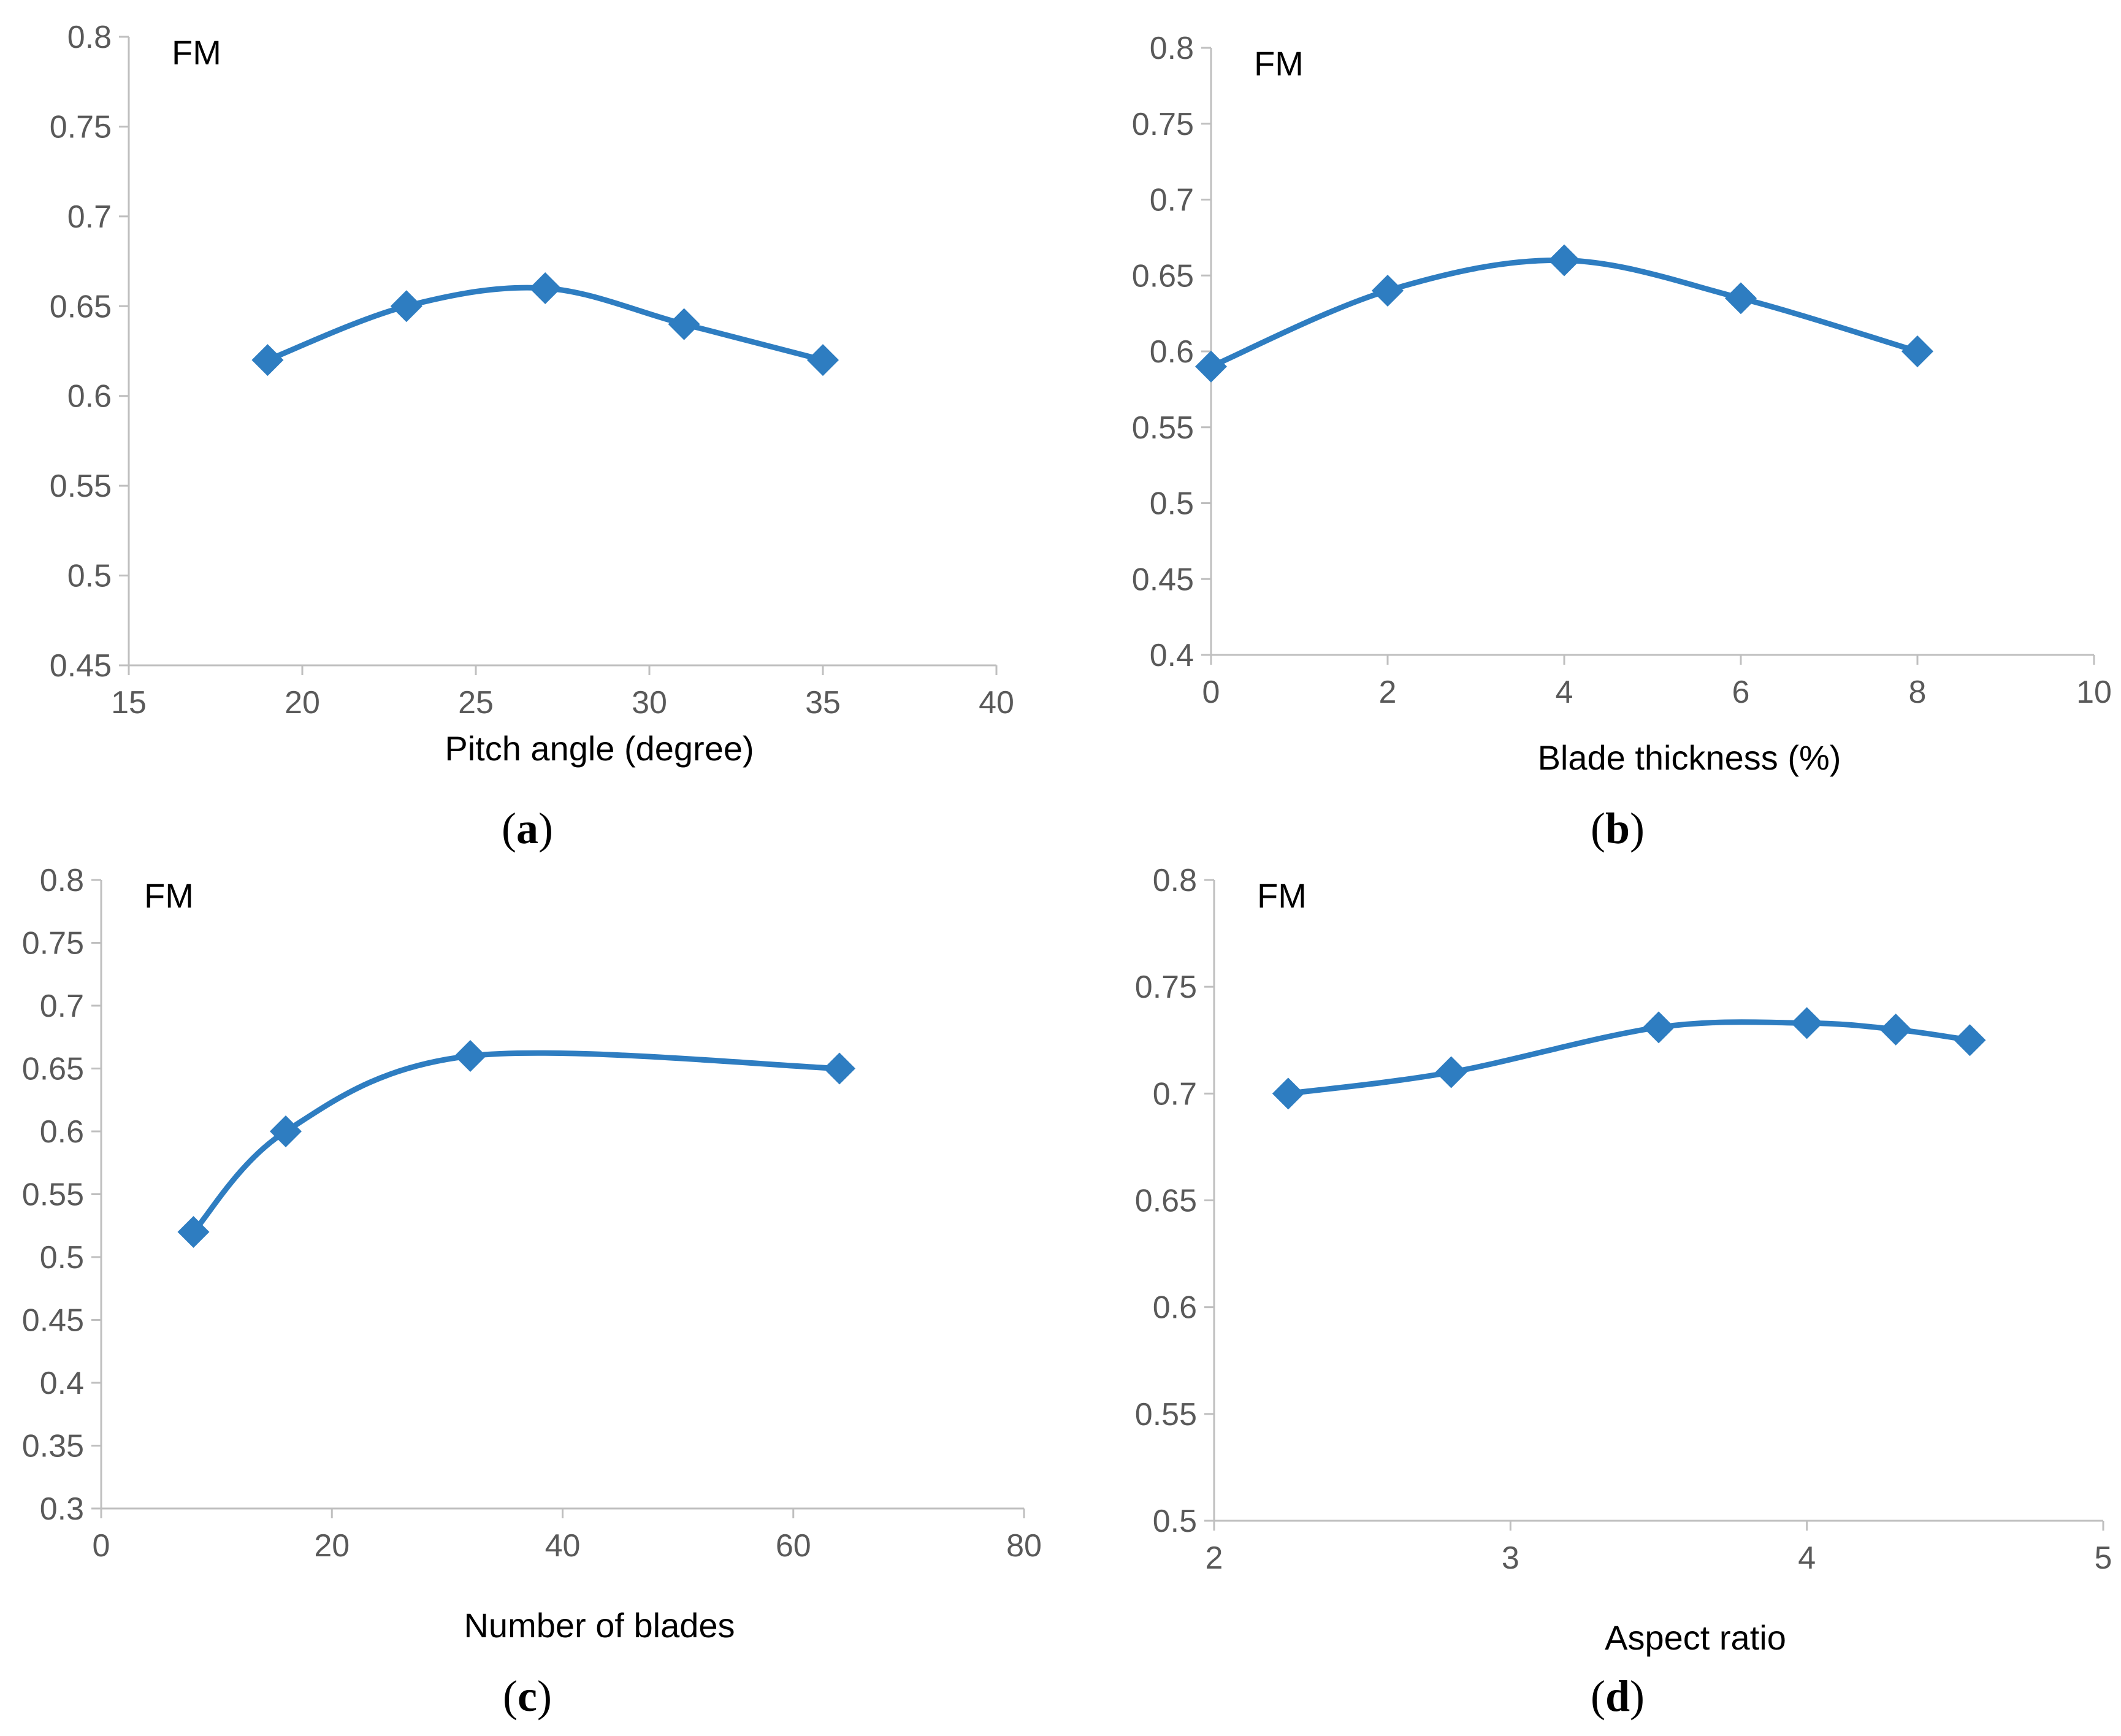 The image size is (2121, 1736). I want to click on x-tick-label: 80, so click(1024, 1546).